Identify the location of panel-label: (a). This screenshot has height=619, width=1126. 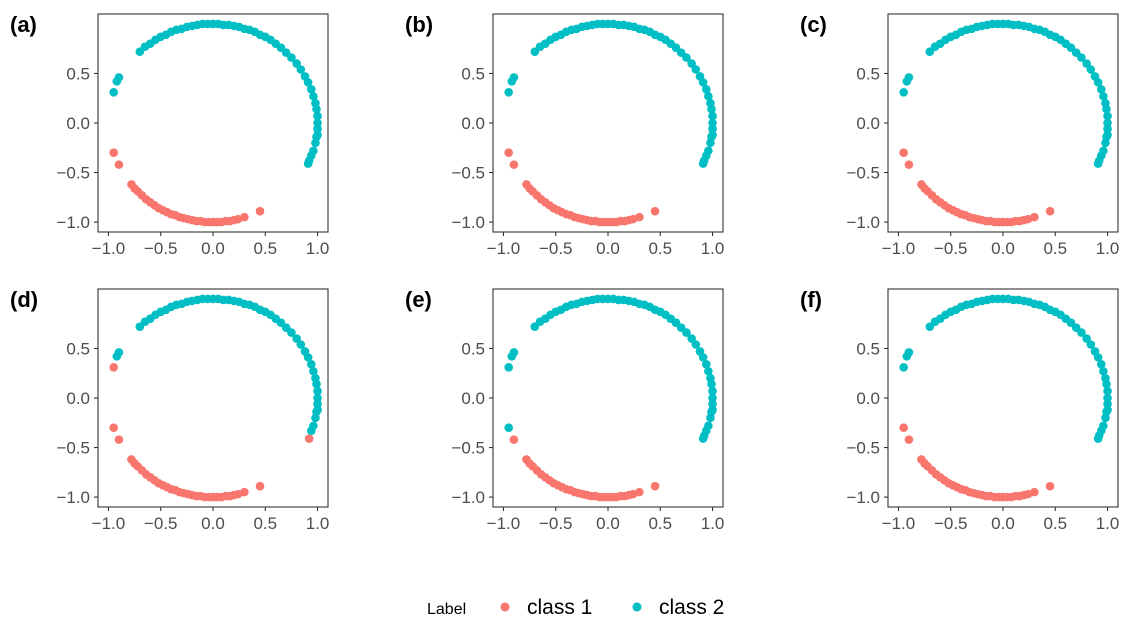
(23, 24).